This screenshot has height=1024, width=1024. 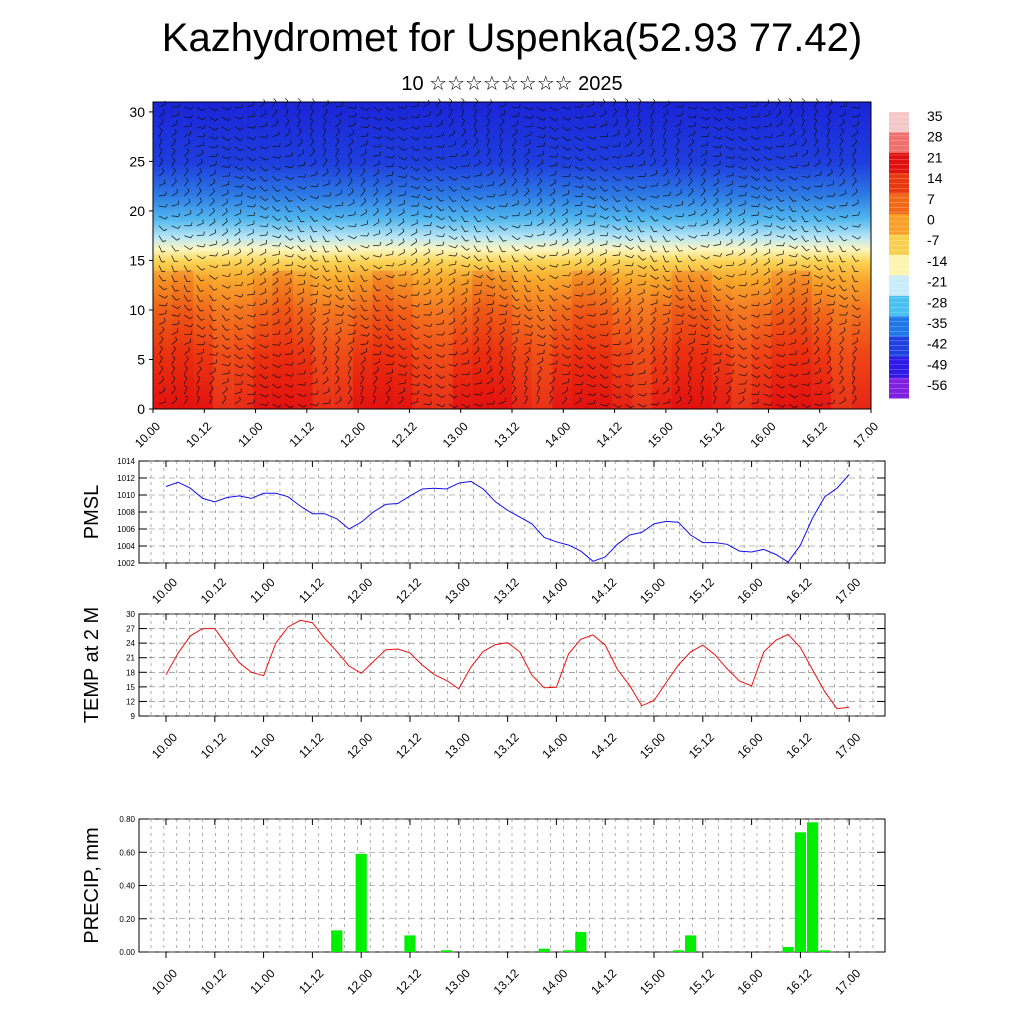 I want to click on x-tick-label: 16.12, so click(x=814, y=434).